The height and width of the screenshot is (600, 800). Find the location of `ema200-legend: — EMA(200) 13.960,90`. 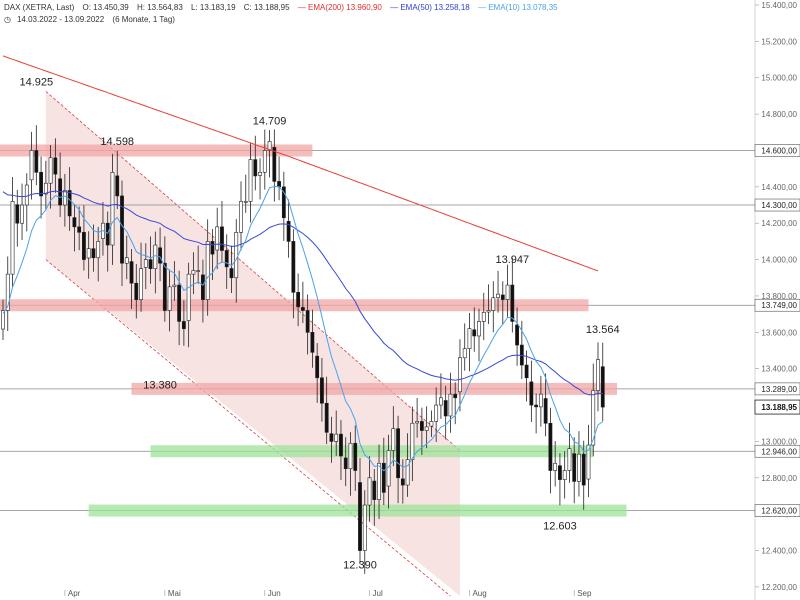

ema200-legend: — EMA(200) 13.960,90 is located at coordinates (339, 7).